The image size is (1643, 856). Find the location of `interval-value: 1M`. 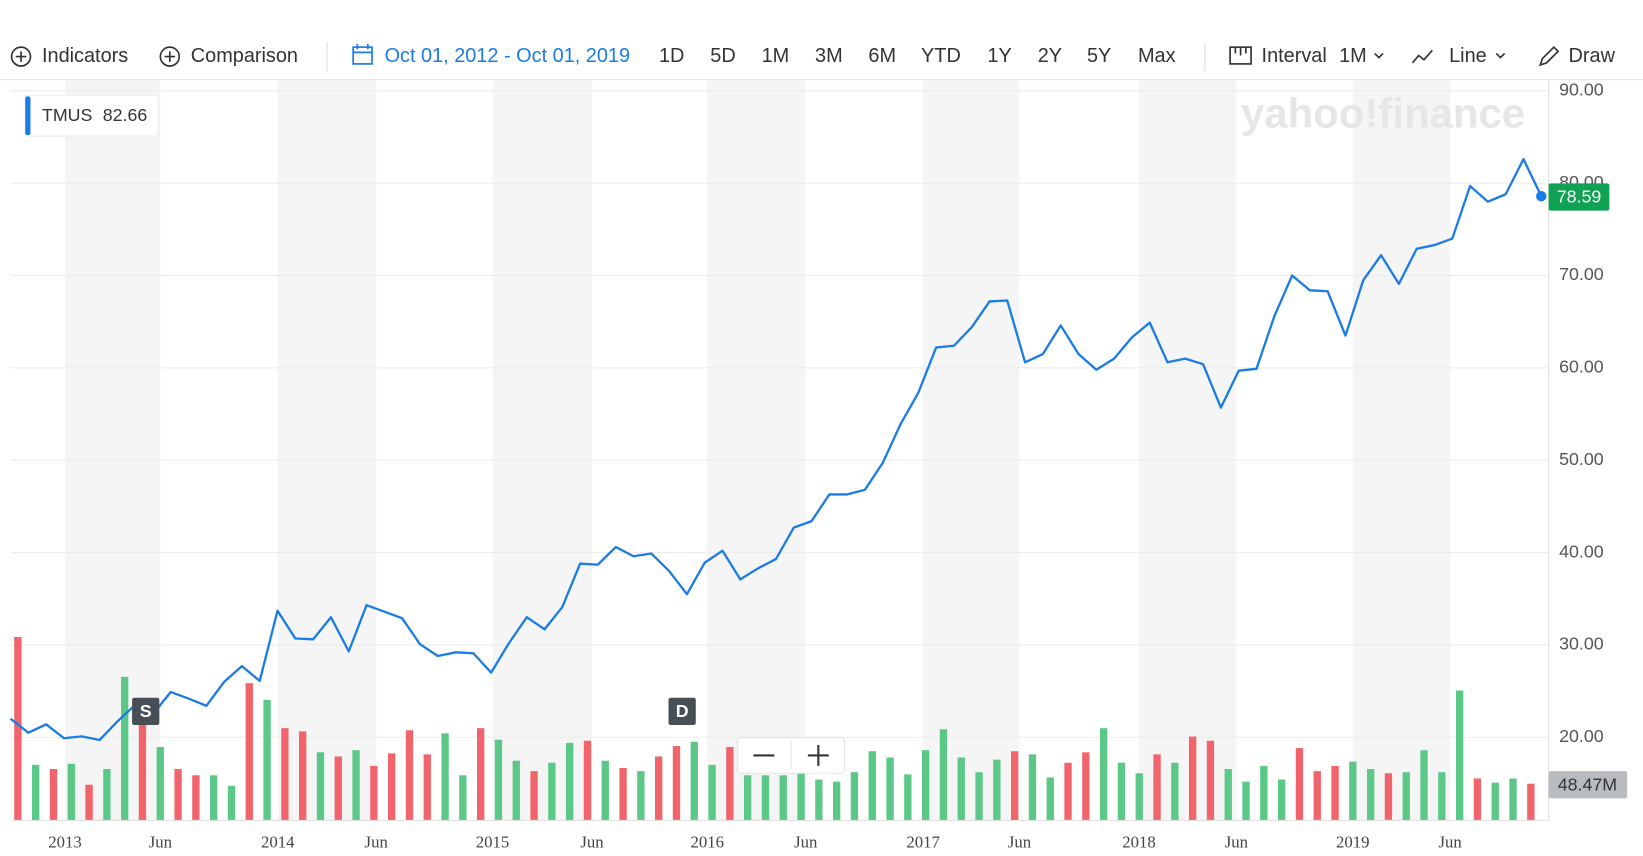

interval-value: 1M is located at coordinates (1353, 56).